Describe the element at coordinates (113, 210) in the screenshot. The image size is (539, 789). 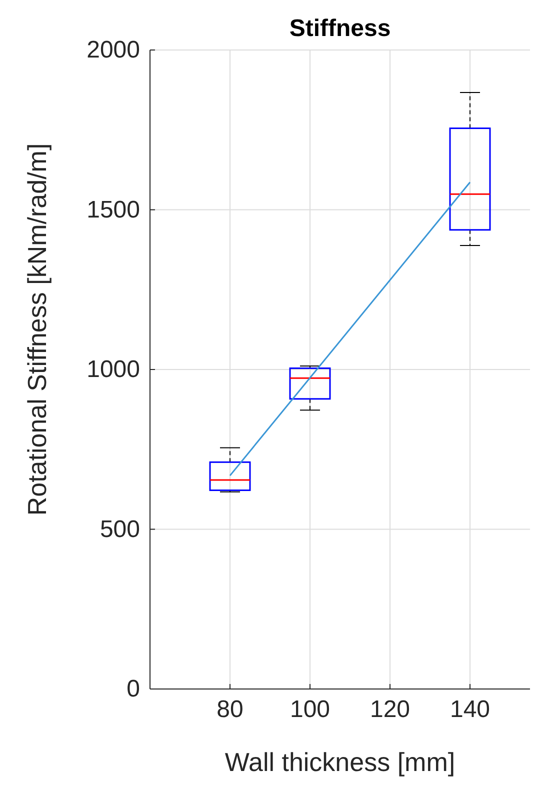
I see `y-tick-label: 1500` at that location.